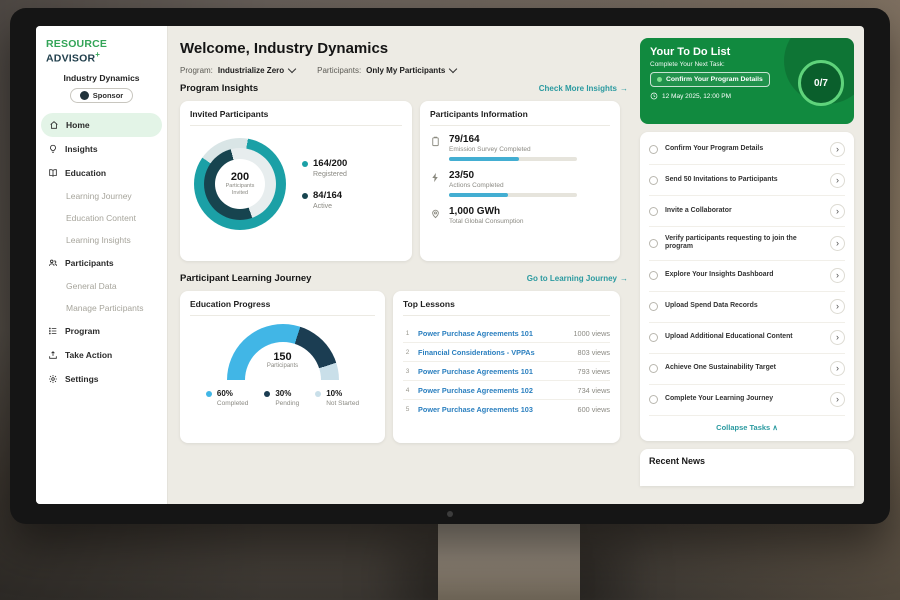 This screenshot has width=900, height=600. Describe the element at coordinates (91, 285) in the screenshot. I see `sidebar-item-general-data: General Data` at that location.